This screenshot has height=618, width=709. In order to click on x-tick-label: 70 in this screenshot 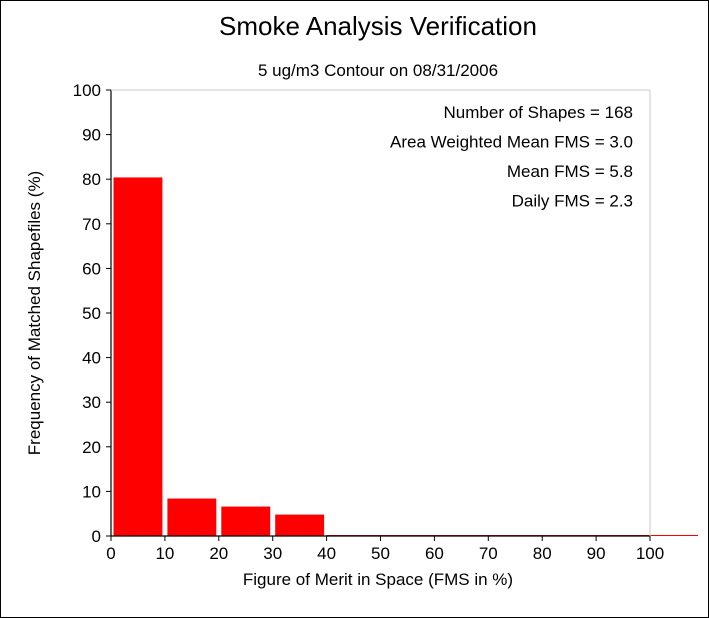, I will do `click(488, 553)`.